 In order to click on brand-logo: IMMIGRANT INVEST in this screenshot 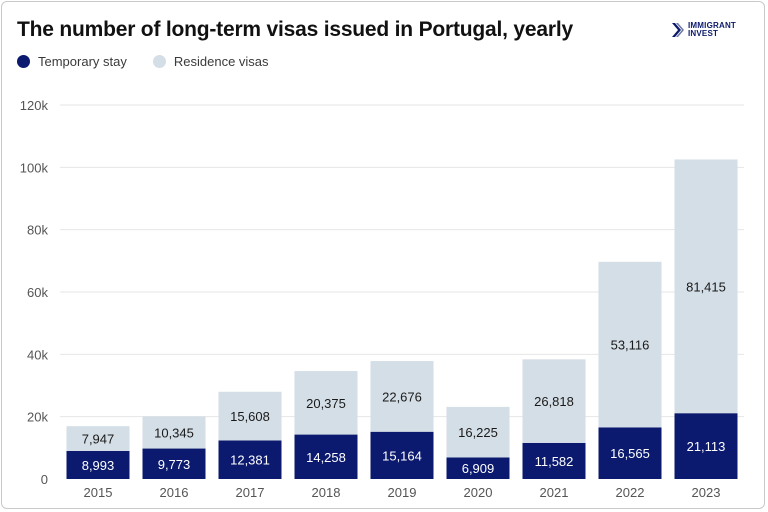, I will do `click(704, 30)`.